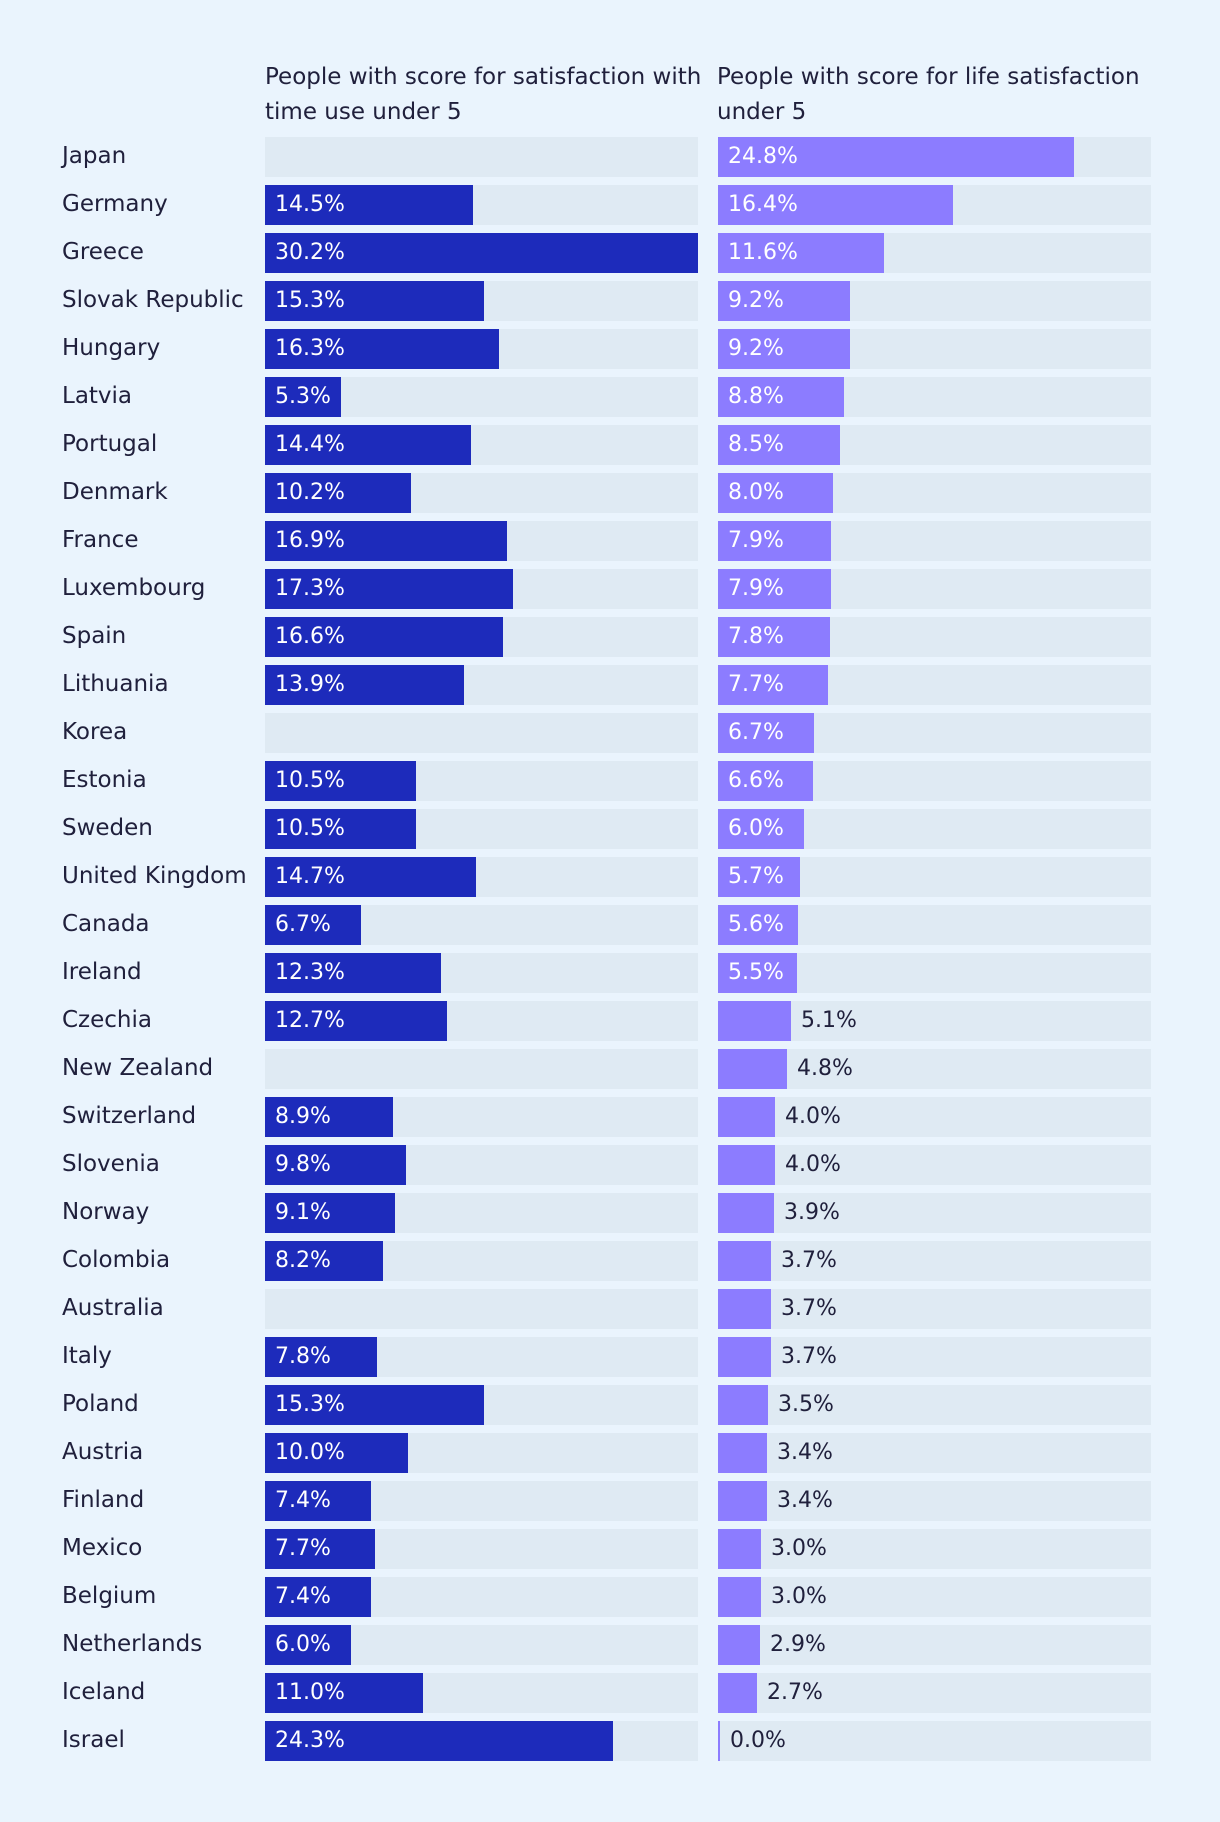 The image size is (1220, 1822). I want to click on data-label: 16.6%, so click(310, 636).